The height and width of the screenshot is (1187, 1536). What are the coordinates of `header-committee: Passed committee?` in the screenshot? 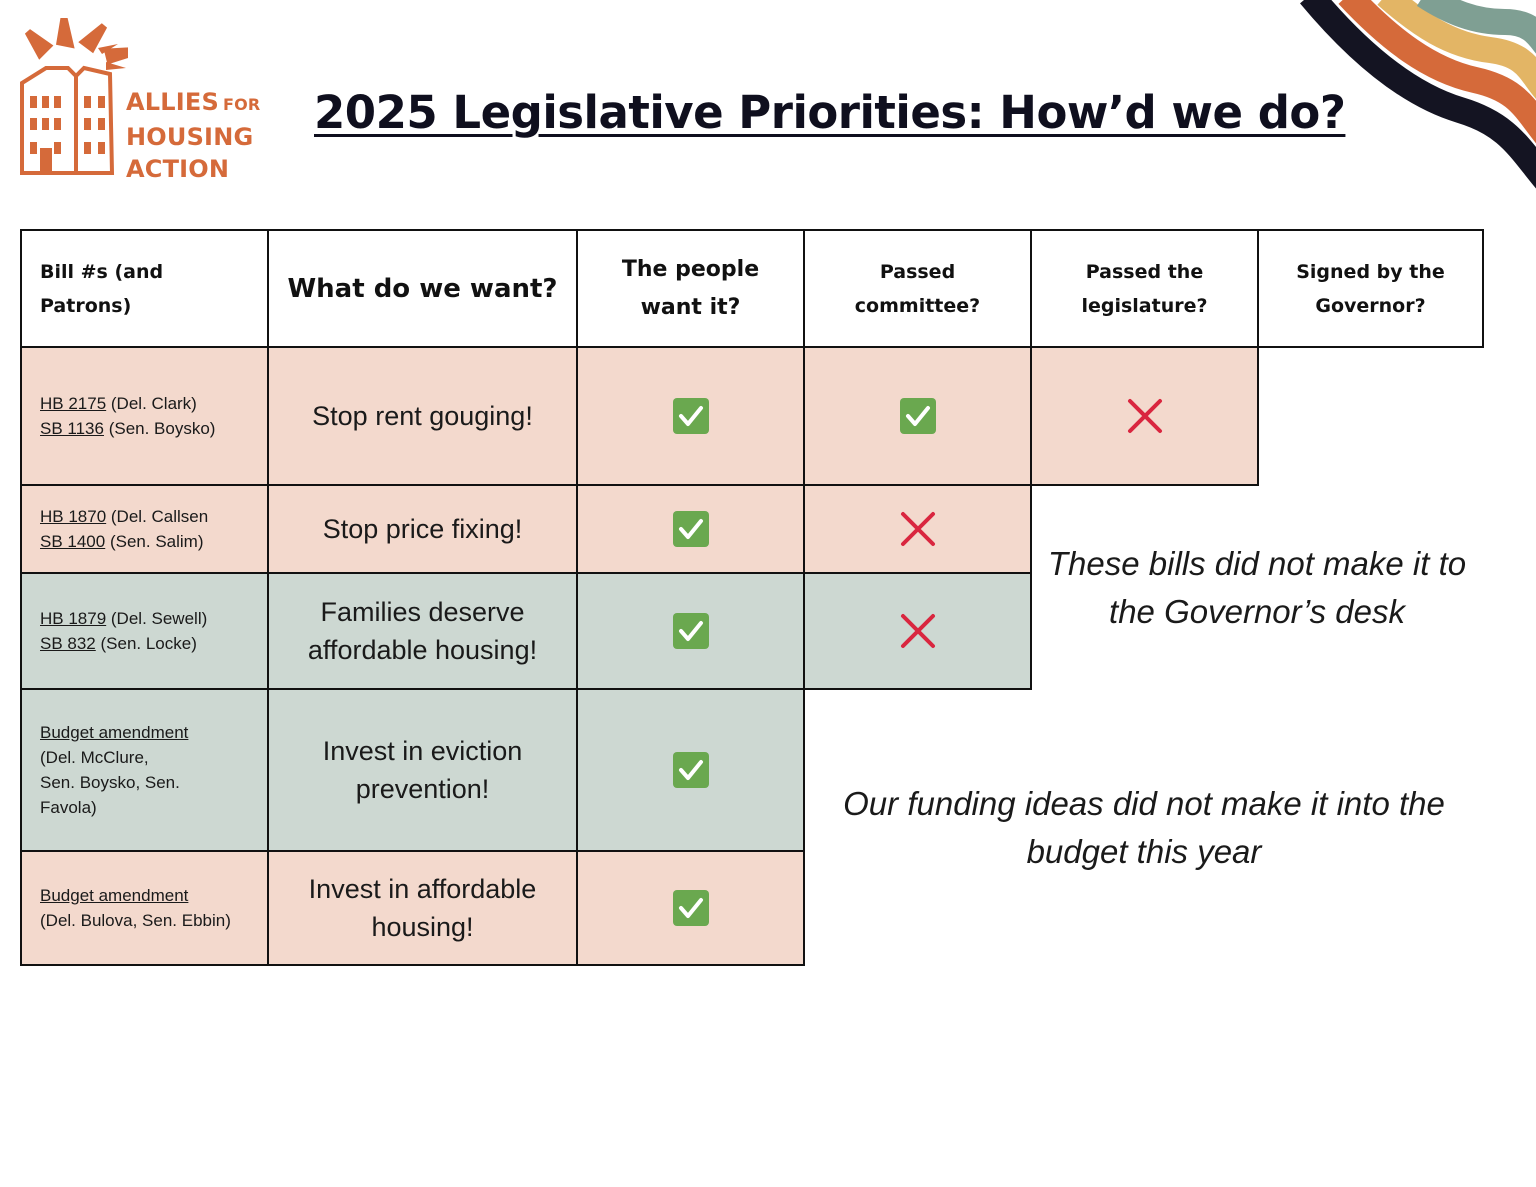 It's located at (917, 288).